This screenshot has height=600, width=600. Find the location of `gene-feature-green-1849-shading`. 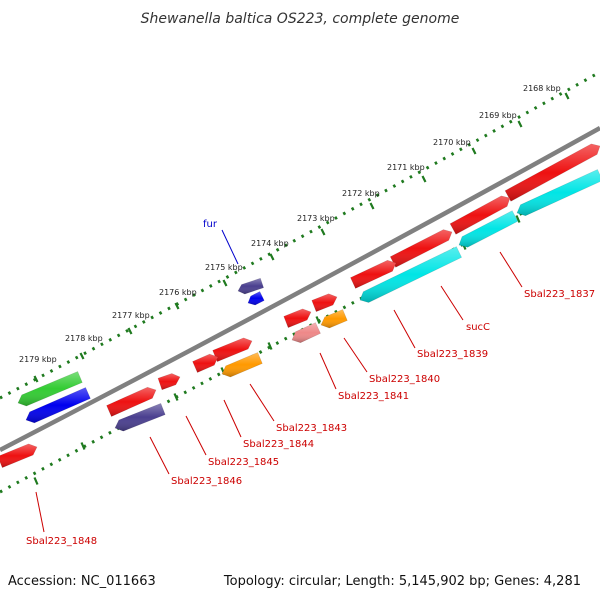

gene-feature-green-1849-shading is located at coordinates (50, 388).